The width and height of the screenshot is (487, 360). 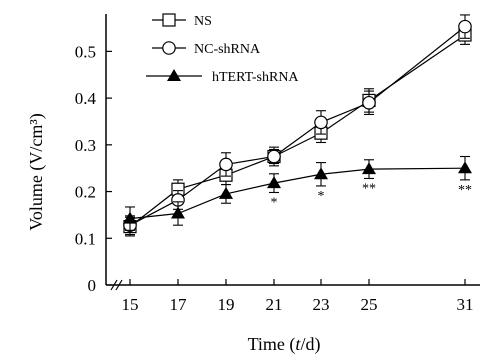 I want to click on x-axis-title-prefix: Time (, so click(x=272, y=344).